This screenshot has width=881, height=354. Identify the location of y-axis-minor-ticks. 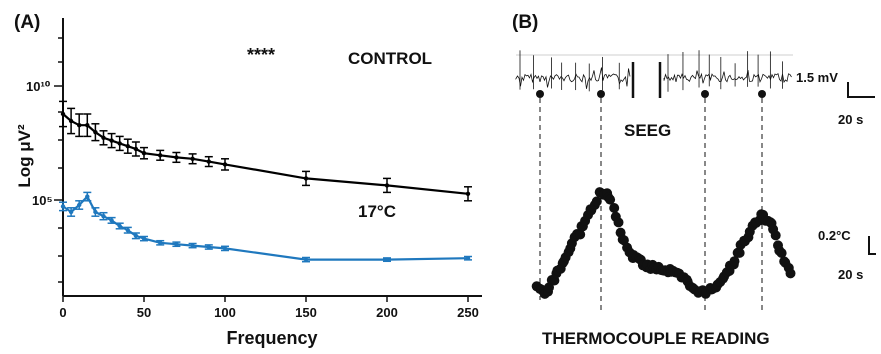
(58, 160).